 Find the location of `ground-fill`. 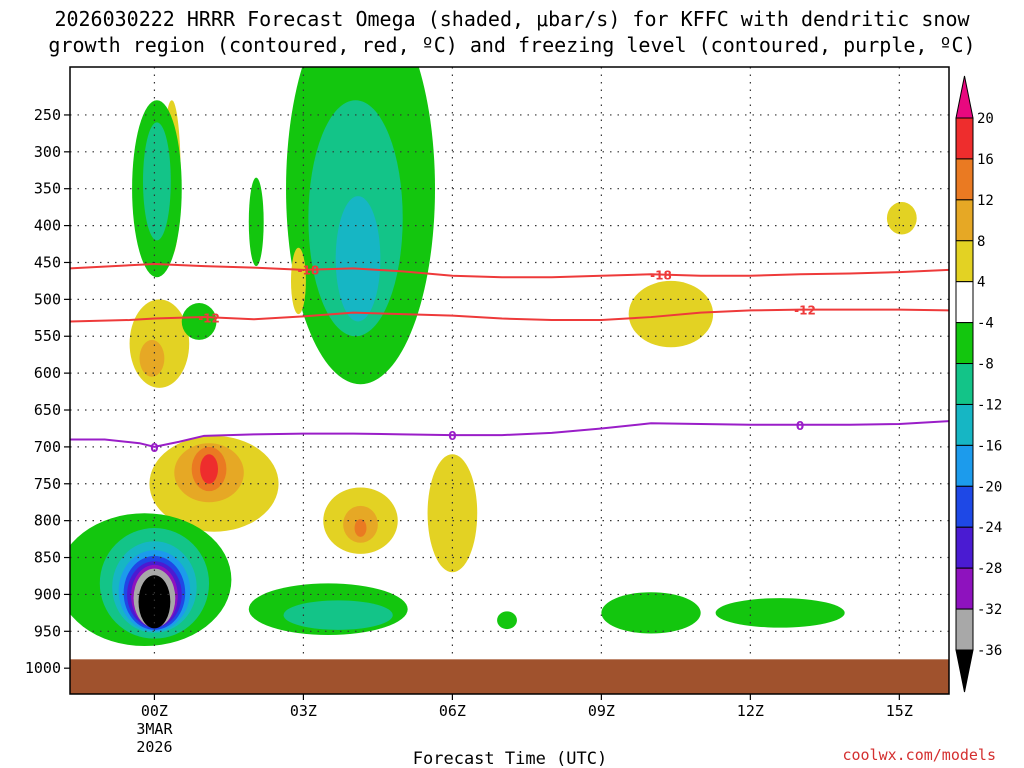

ground-fill is located at coordinates (509, 676).